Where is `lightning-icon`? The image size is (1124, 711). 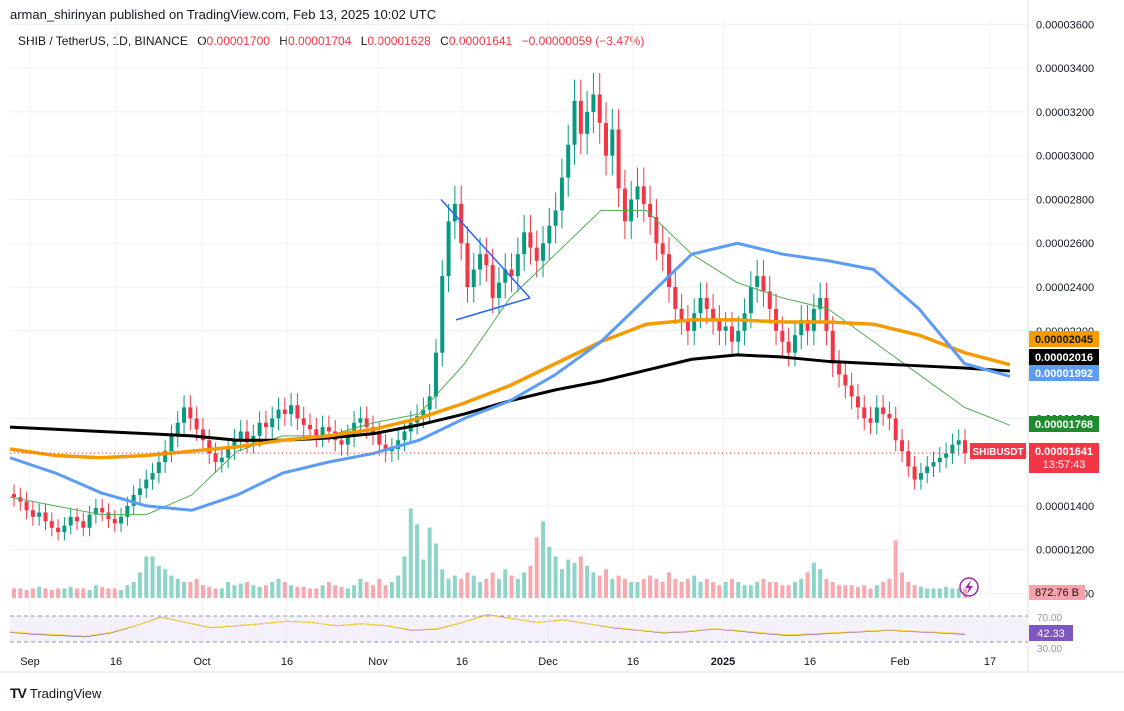 lightning-icon is located at coordinates (969, 587).